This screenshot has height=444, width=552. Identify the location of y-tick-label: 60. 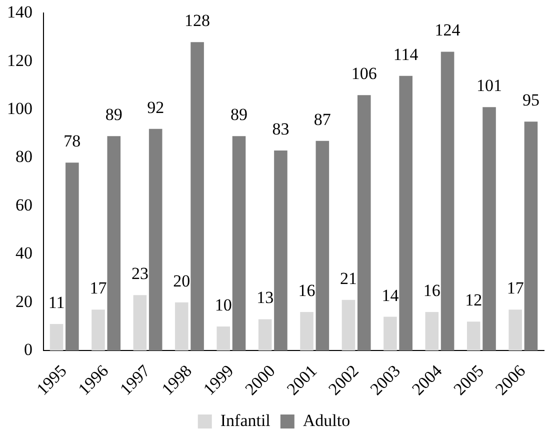
(24, 204).